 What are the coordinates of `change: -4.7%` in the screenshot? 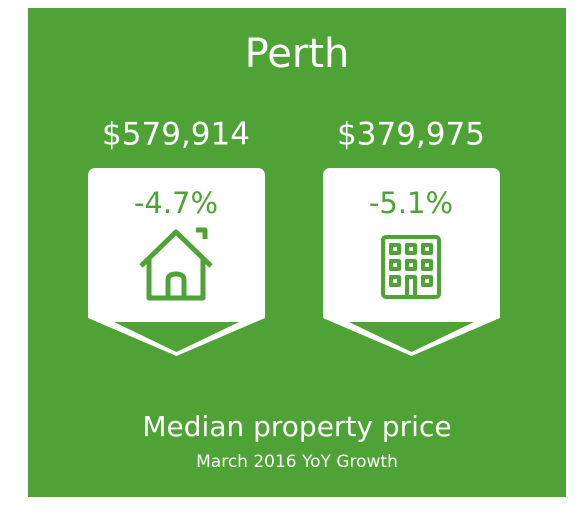 It's located at (176, 203).